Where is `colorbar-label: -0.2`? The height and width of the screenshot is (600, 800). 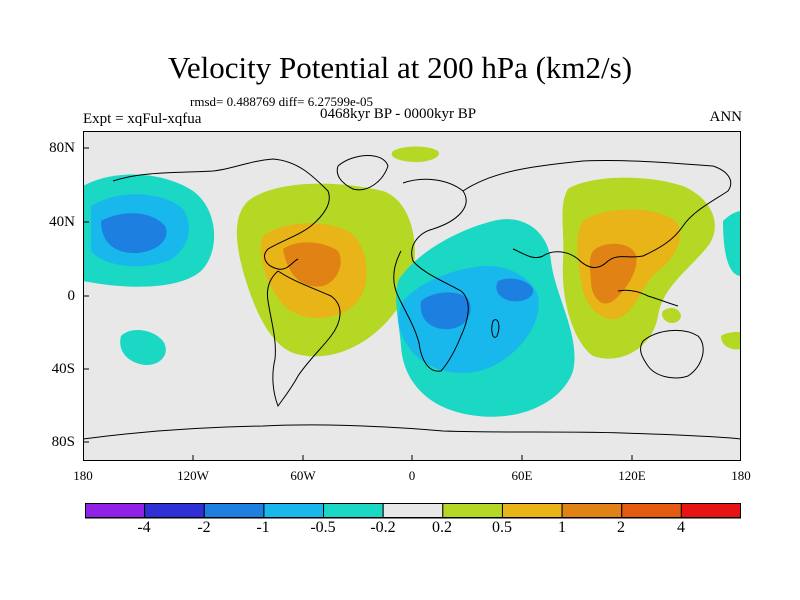 colorbar-label: -0.2 is located at coordinates (383, 527).